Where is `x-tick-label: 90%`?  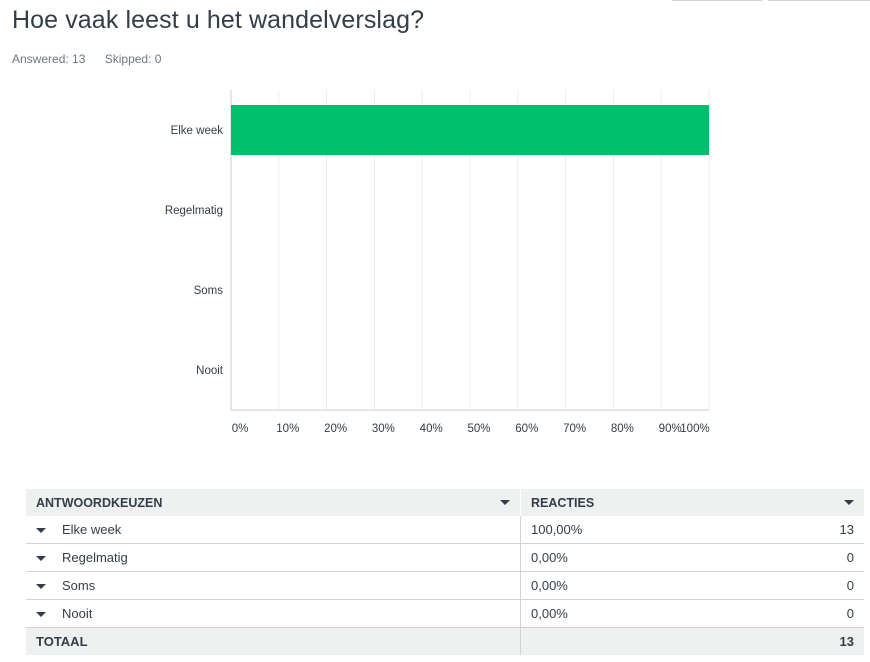 x-tick-label: 90% is located at coordinates (670, 429).